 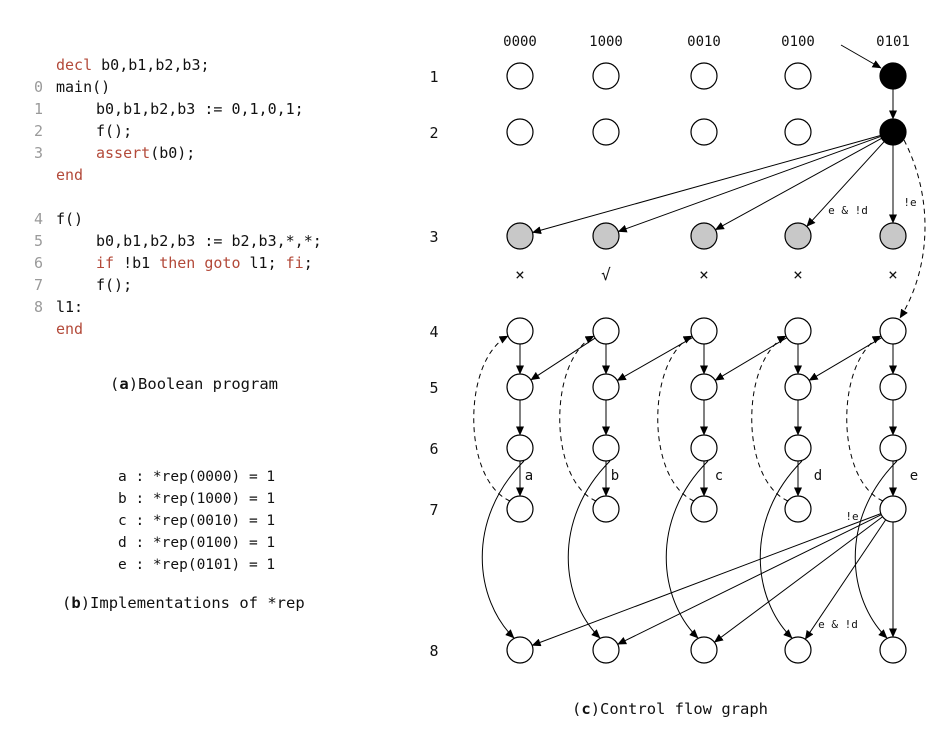 I want to click on code-text: if !b1 then goto l1; fi;, so click(x=204, y=263).